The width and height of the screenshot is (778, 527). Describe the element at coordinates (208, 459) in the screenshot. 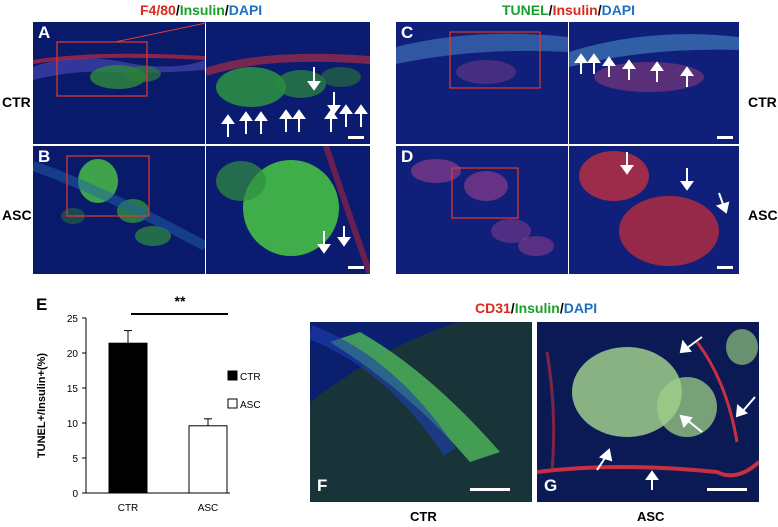

I see `bar-asc` at that location.